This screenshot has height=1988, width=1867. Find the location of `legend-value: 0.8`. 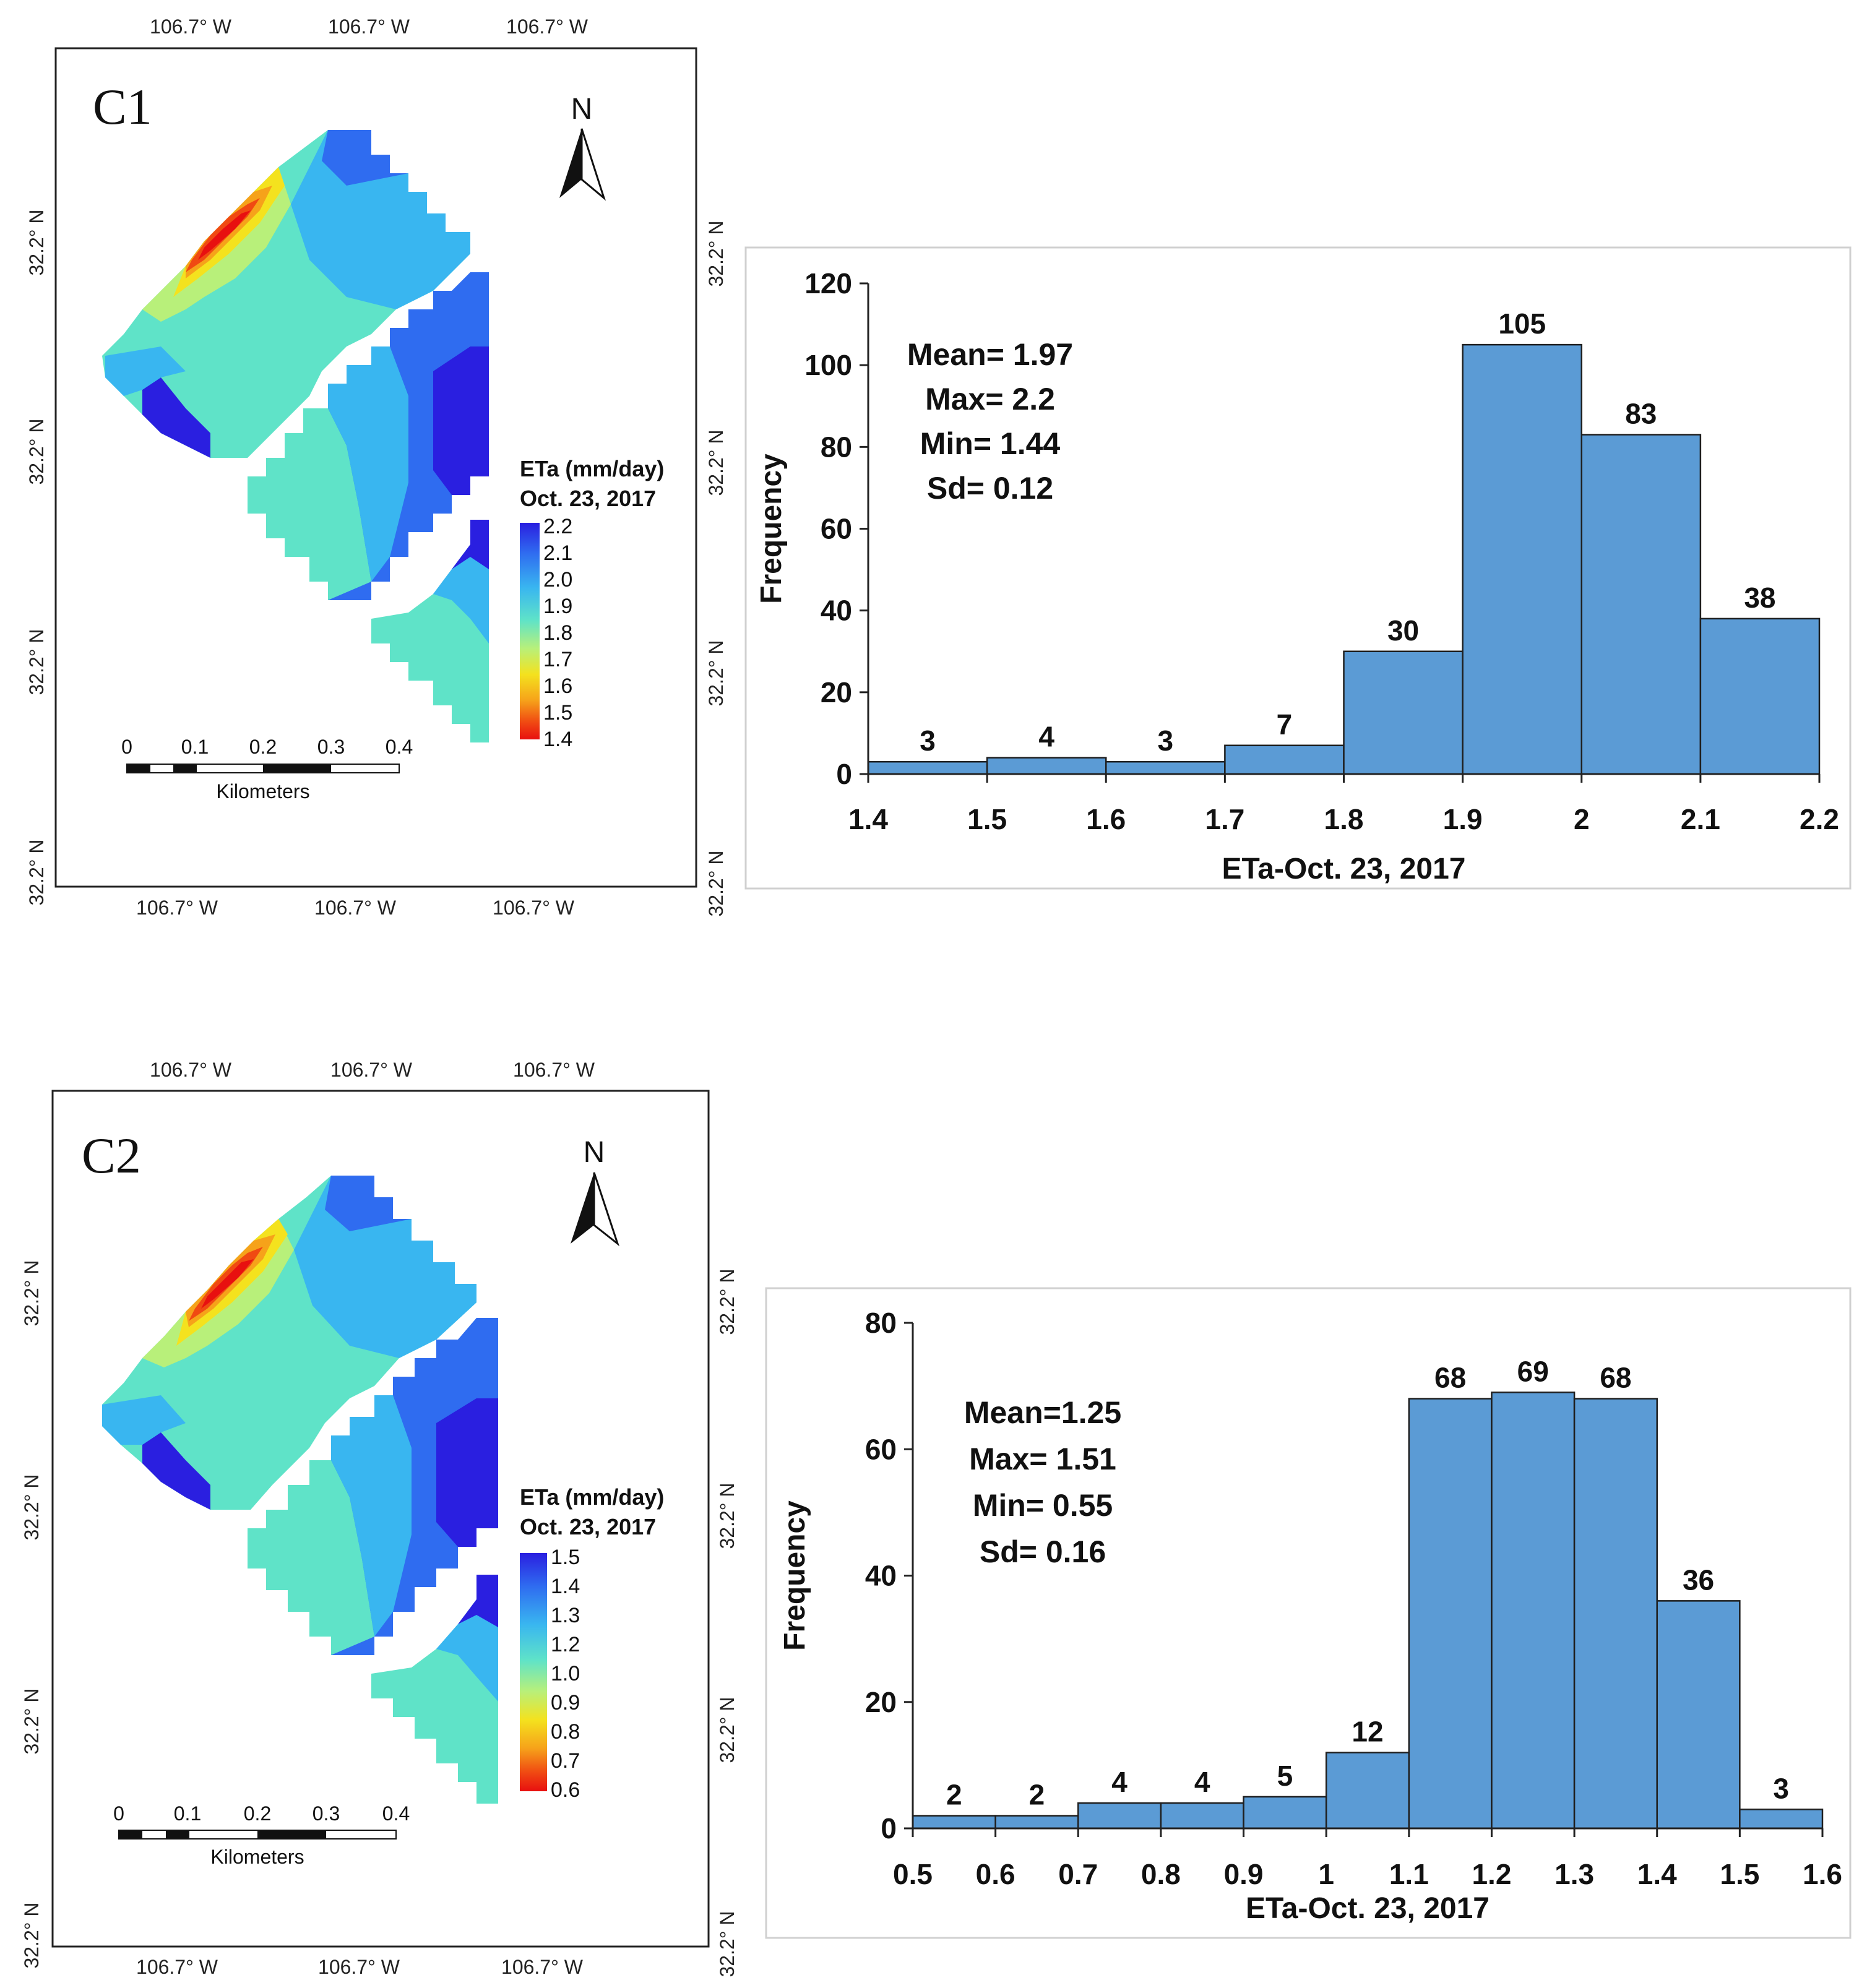

legend-value: 0.8 is located at coordinates (565, 1732).